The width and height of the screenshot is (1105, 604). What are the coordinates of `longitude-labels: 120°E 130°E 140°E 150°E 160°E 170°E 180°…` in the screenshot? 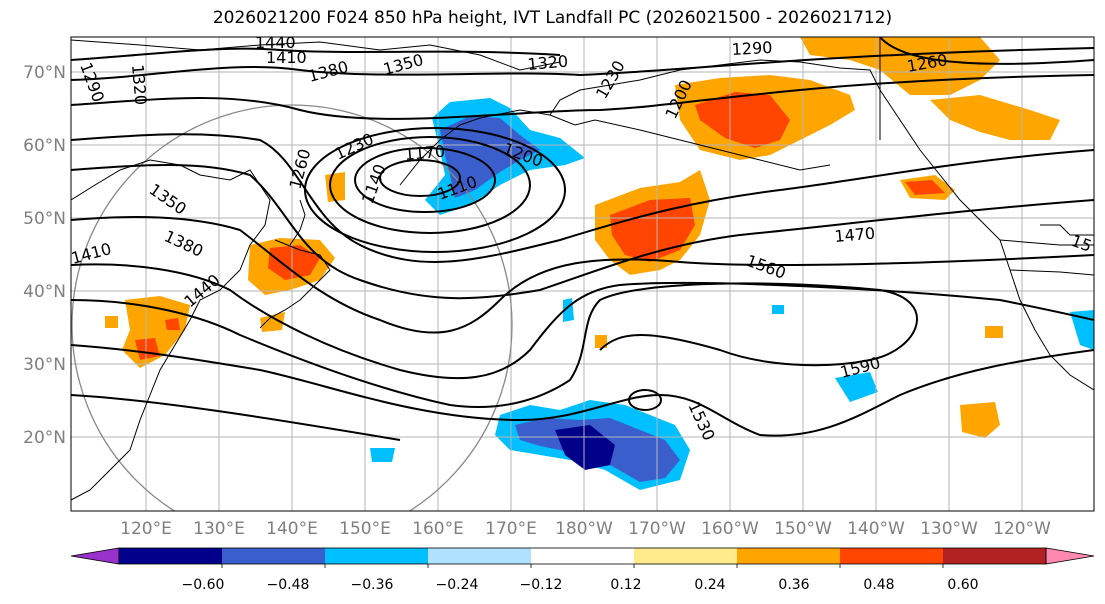 It's located at (585, 529).